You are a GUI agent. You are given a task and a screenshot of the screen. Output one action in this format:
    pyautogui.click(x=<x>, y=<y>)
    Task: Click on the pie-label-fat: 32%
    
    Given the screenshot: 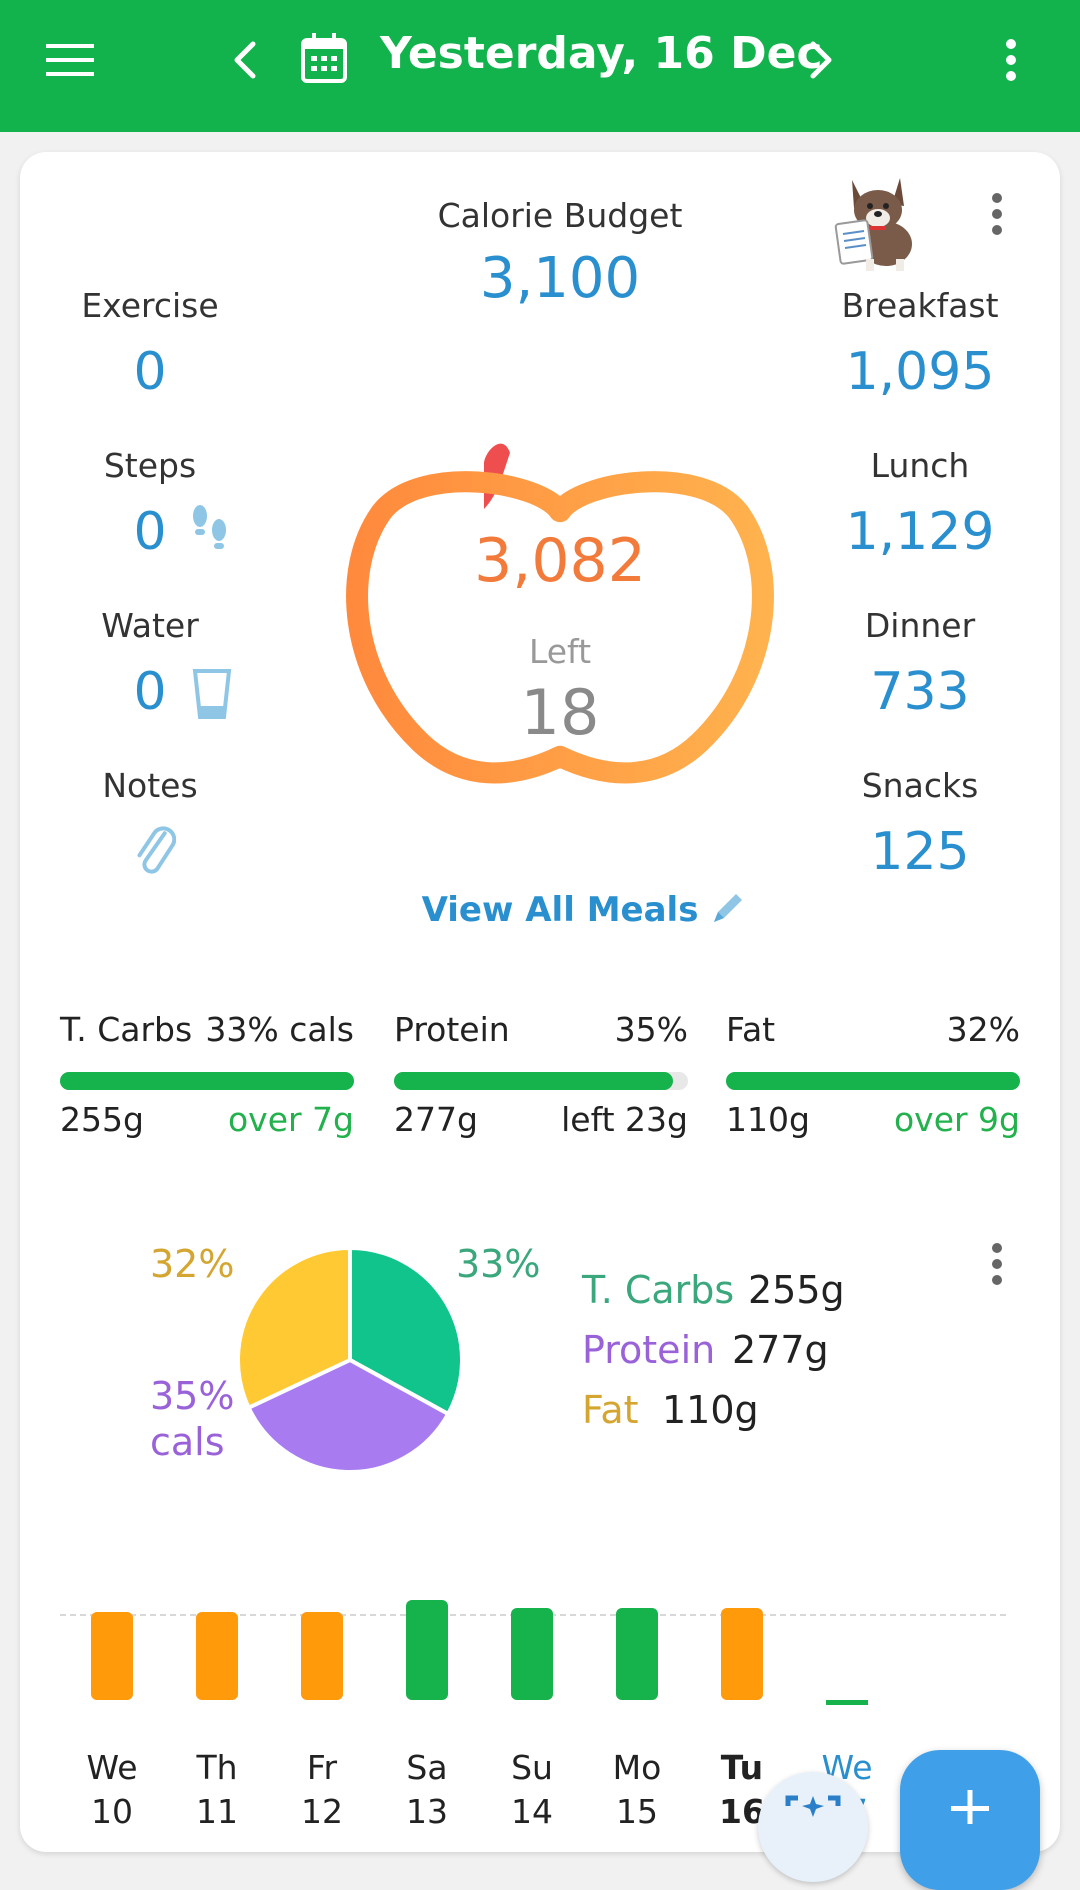 What is the action you would take?
    pyautogui.click(x=192, y=1264)
    